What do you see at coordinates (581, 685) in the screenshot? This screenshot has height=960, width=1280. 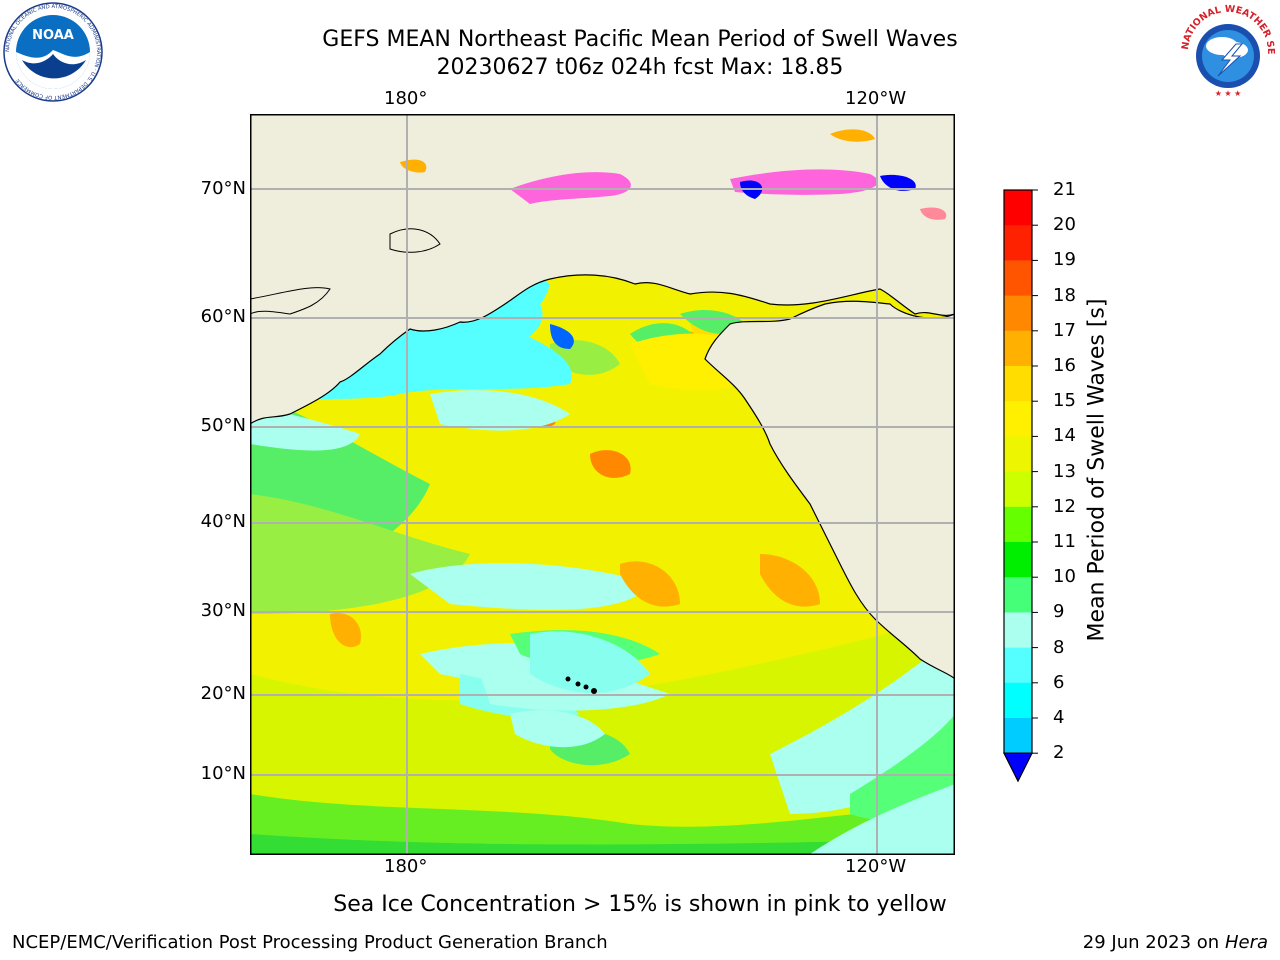 I see `hawaii-islands` at bounding box center [581, 685].